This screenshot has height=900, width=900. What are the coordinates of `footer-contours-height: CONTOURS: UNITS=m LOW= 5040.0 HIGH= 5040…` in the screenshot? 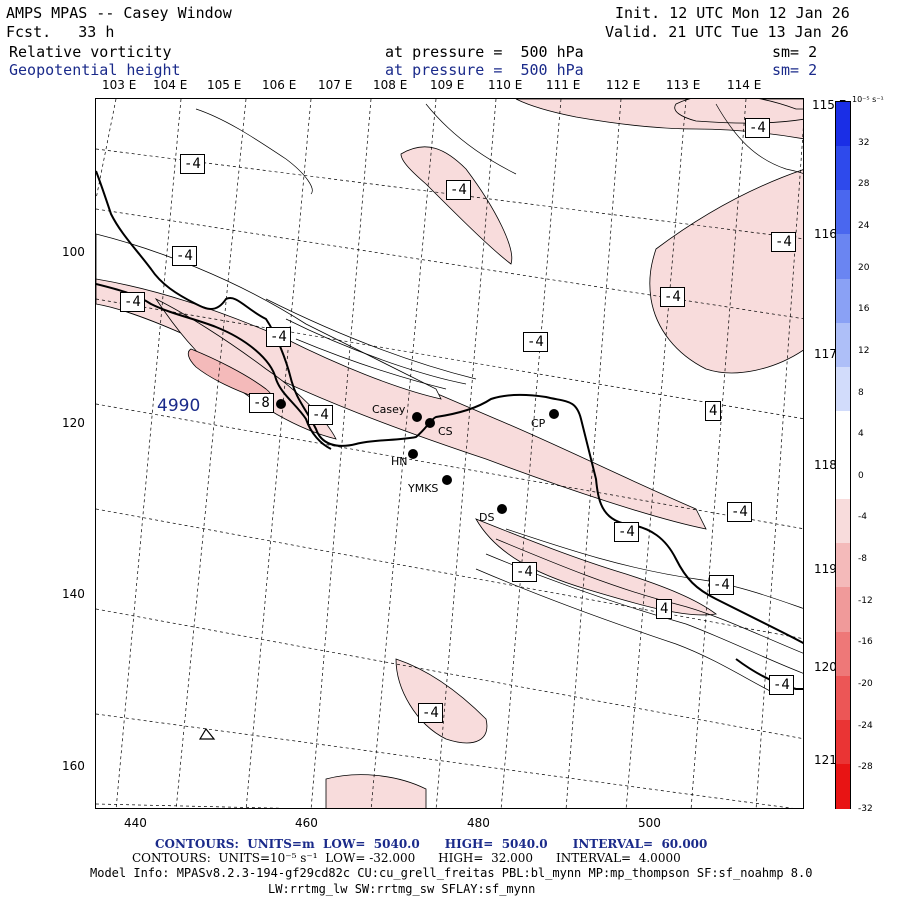 It's located at (431, 844).